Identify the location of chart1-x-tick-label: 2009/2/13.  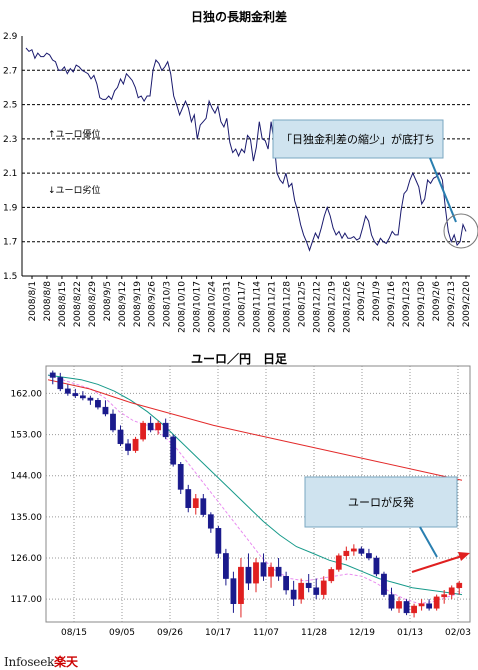
(452, 304).